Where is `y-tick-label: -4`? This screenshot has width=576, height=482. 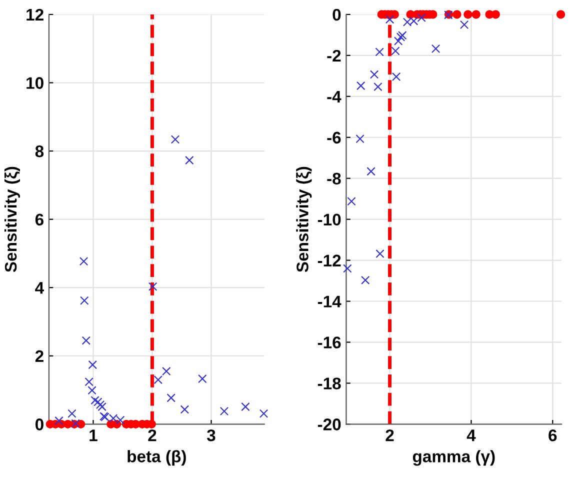 y-tick-label: -4 is located at coordinates (334, 96).